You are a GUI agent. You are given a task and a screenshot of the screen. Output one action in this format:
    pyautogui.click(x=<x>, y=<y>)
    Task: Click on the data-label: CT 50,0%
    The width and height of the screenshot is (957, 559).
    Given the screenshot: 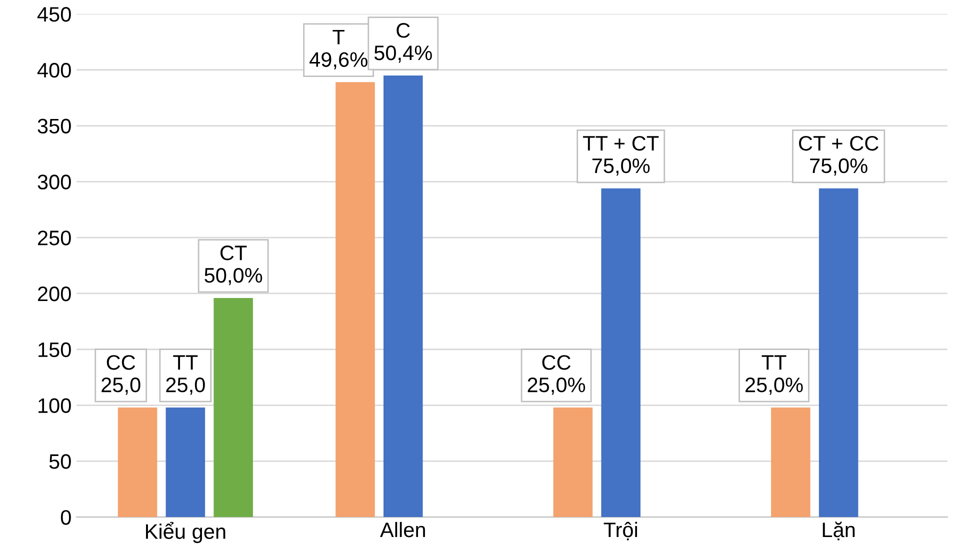 What is the action you would take?
    pyautogui.click(x=233, y=266)
    